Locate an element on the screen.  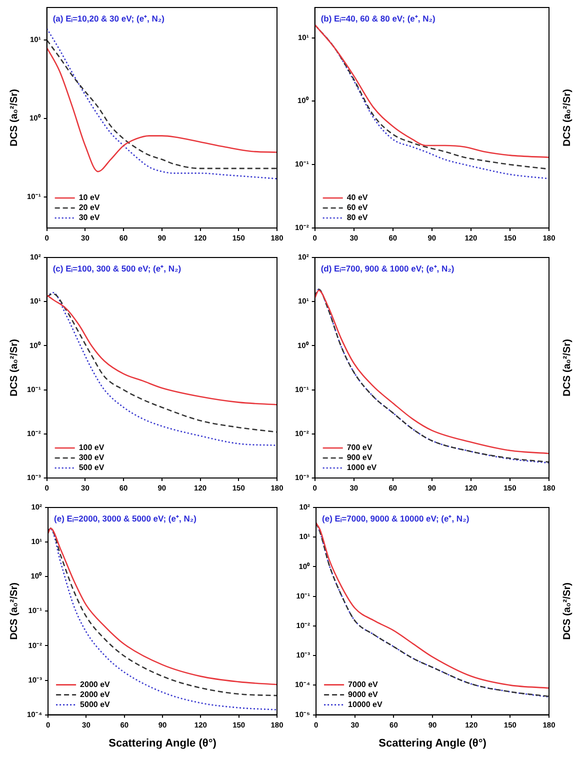
legend-label: 1000 eV is located at coordinates (362, 467).